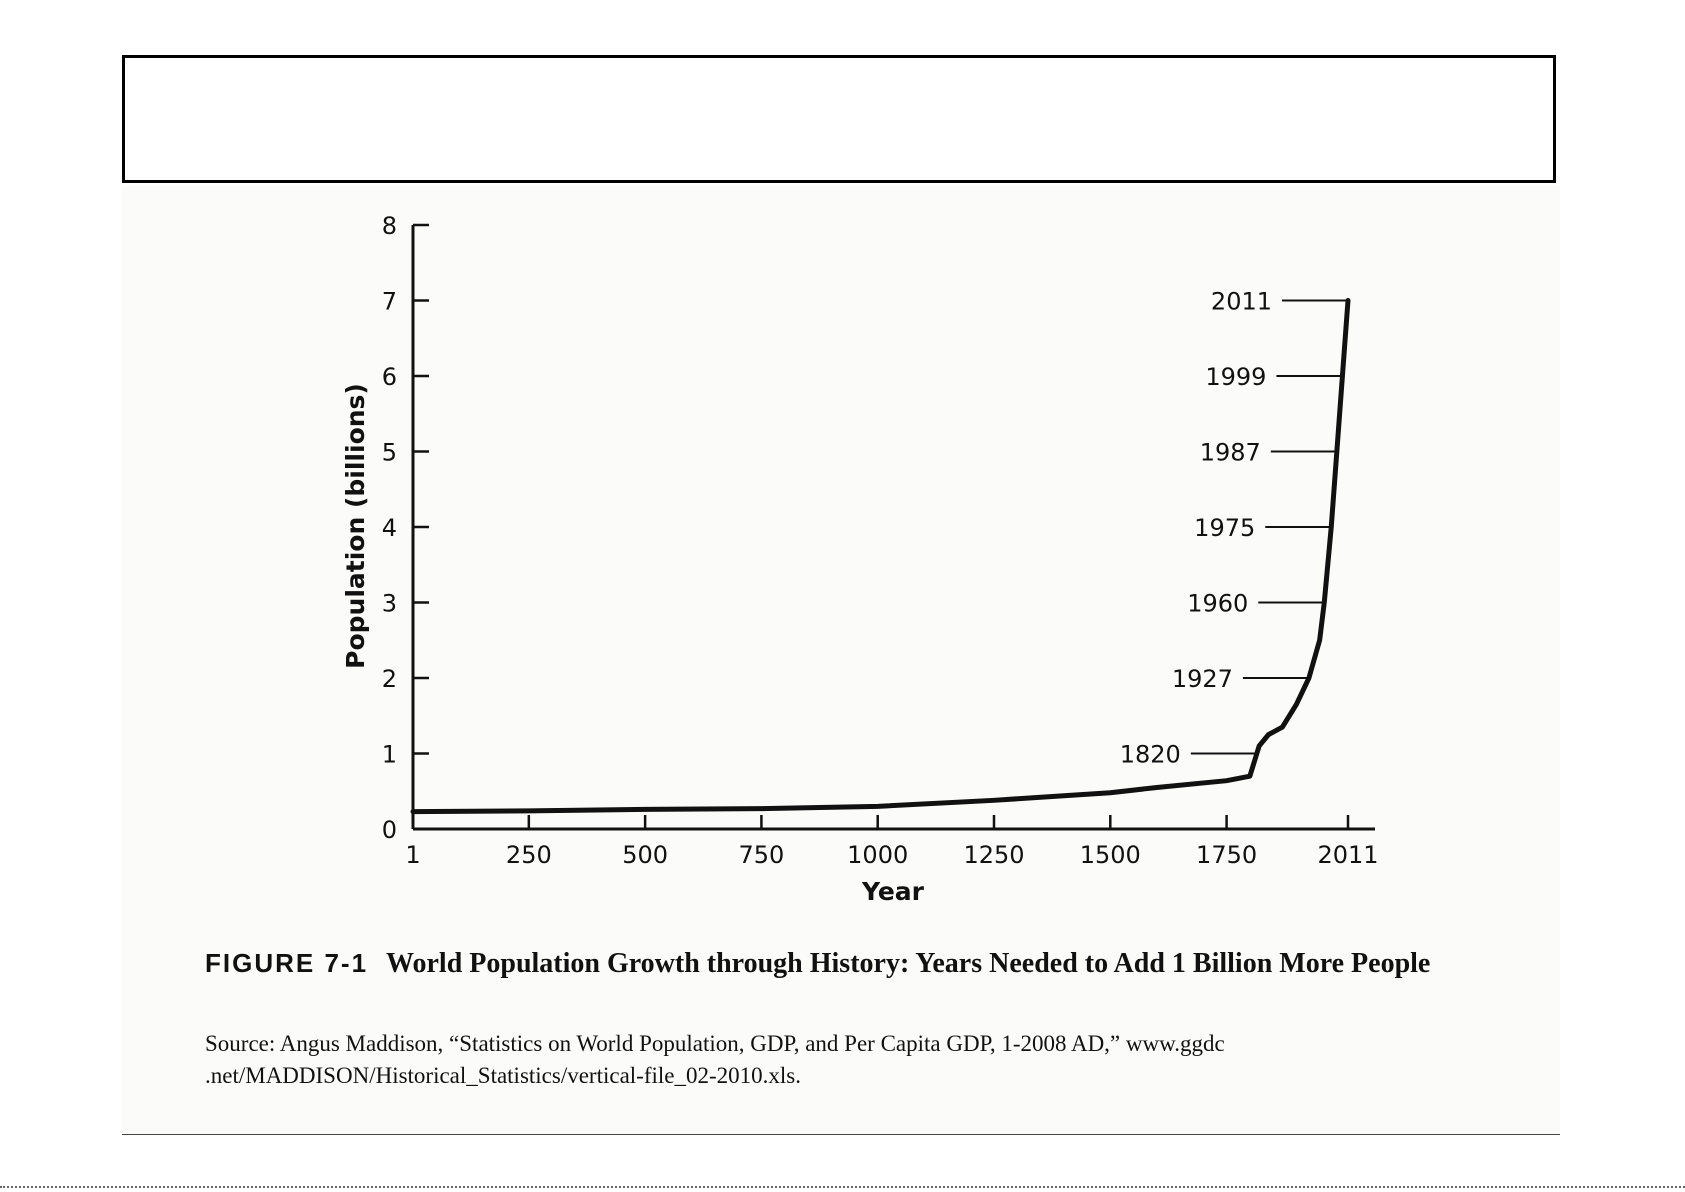 This screenshot has width=1685, height=1192. I want to click on figure-number: FIGURE 7-1, so click(287, 963).